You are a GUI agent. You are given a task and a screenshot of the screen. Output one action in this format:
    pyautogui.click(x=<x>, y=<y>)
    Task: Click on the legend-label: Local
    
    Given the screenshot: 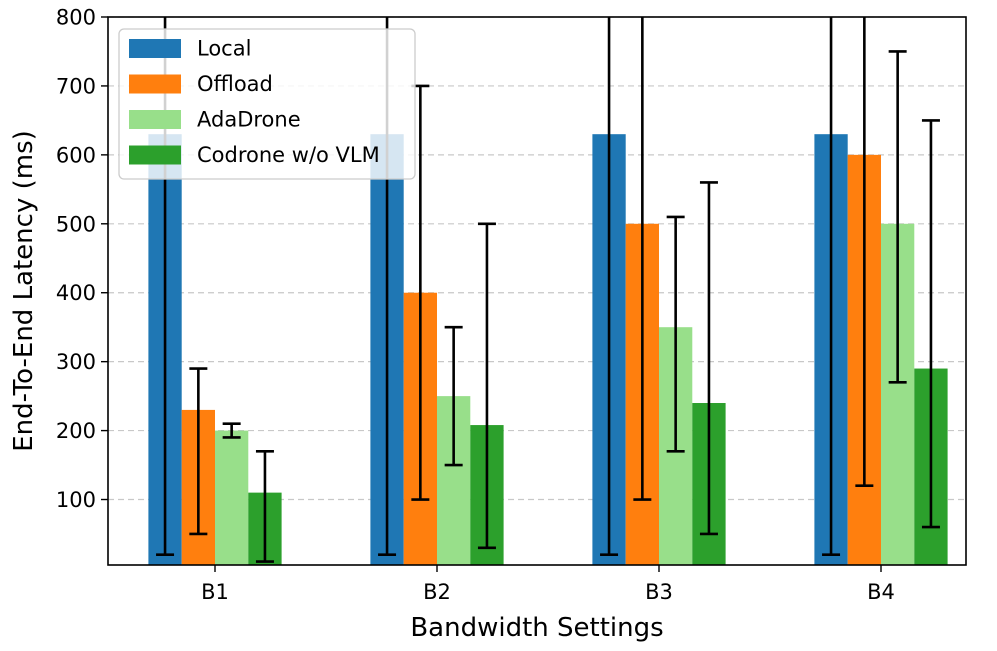 What is the action you would take?
    pyautogui.click(x=224, y=49)
    